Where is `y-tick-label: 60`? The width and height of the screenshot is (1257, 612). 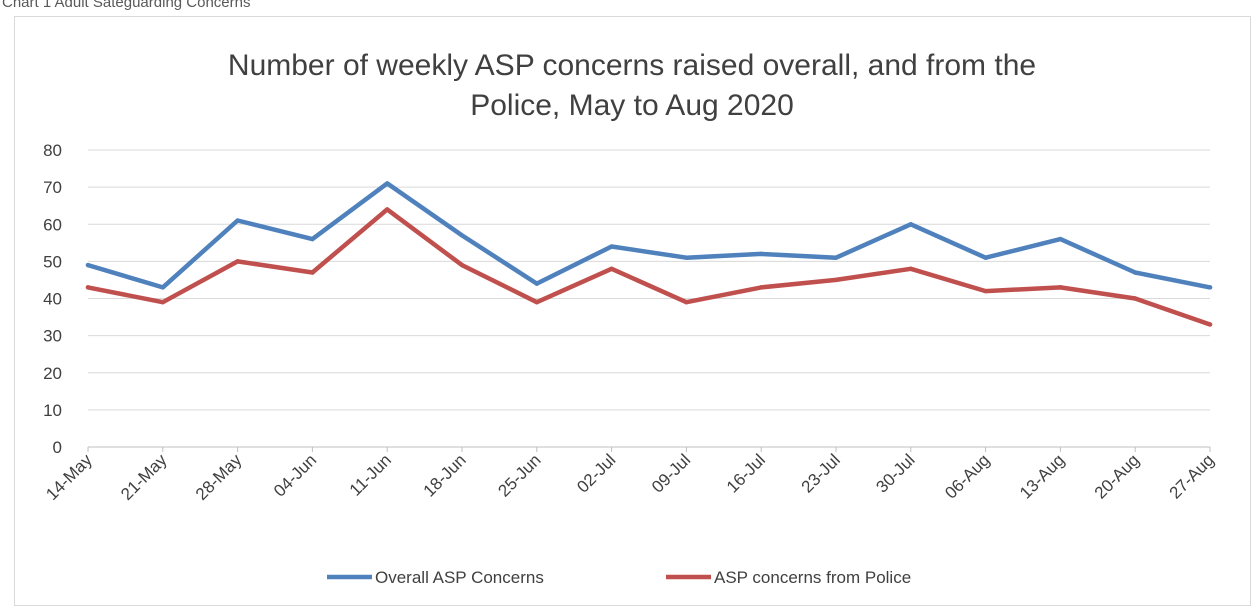 y-tick-label: 60 is located at coordinates (52, 224).